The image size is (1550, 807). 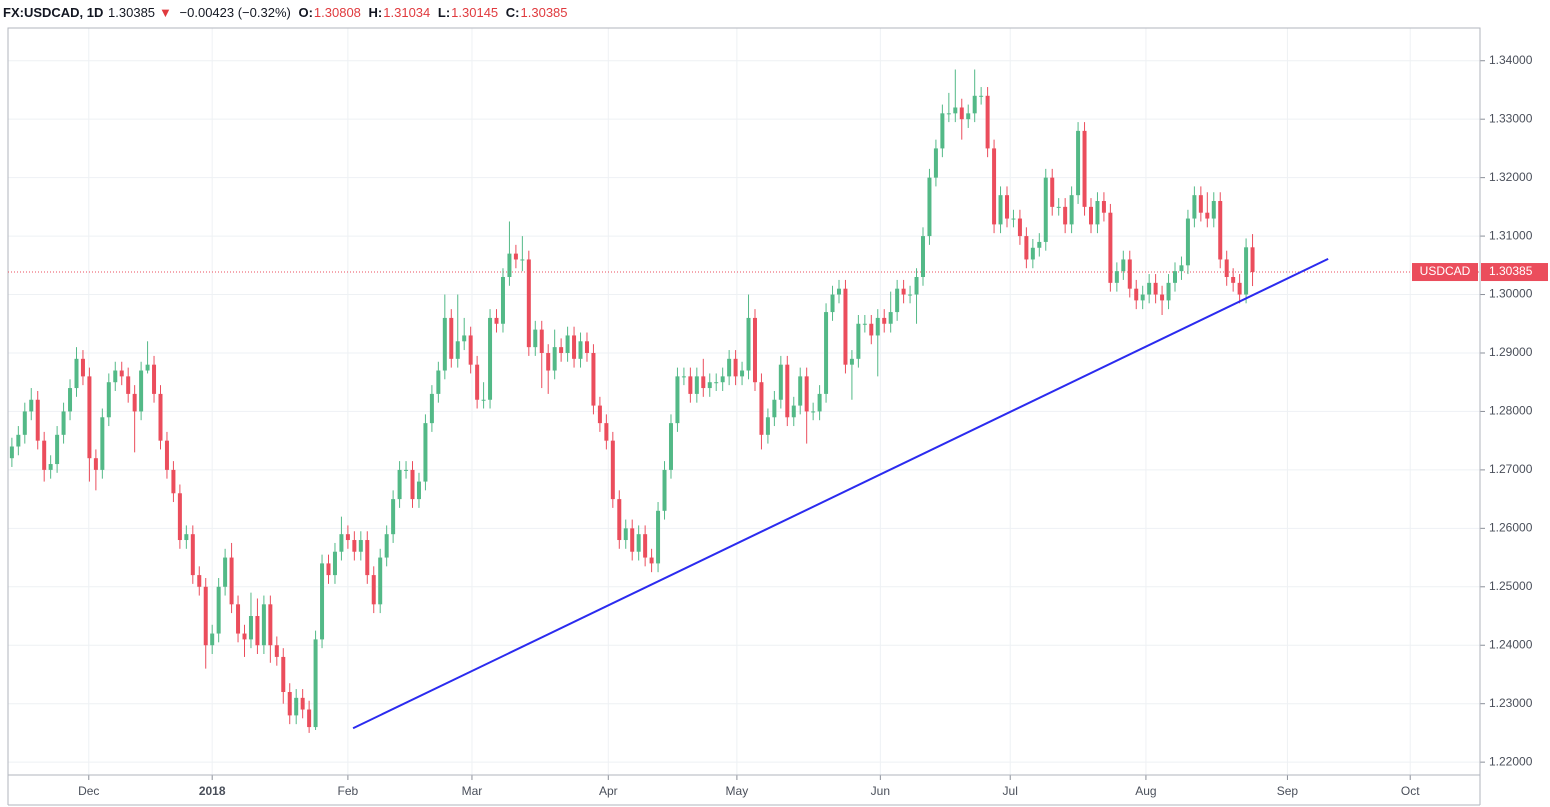 What do you see at coordinates (1511, 411) in the screenshot?
I see `y-tick-label: 1.28000` at bounding box center [1511, 411].